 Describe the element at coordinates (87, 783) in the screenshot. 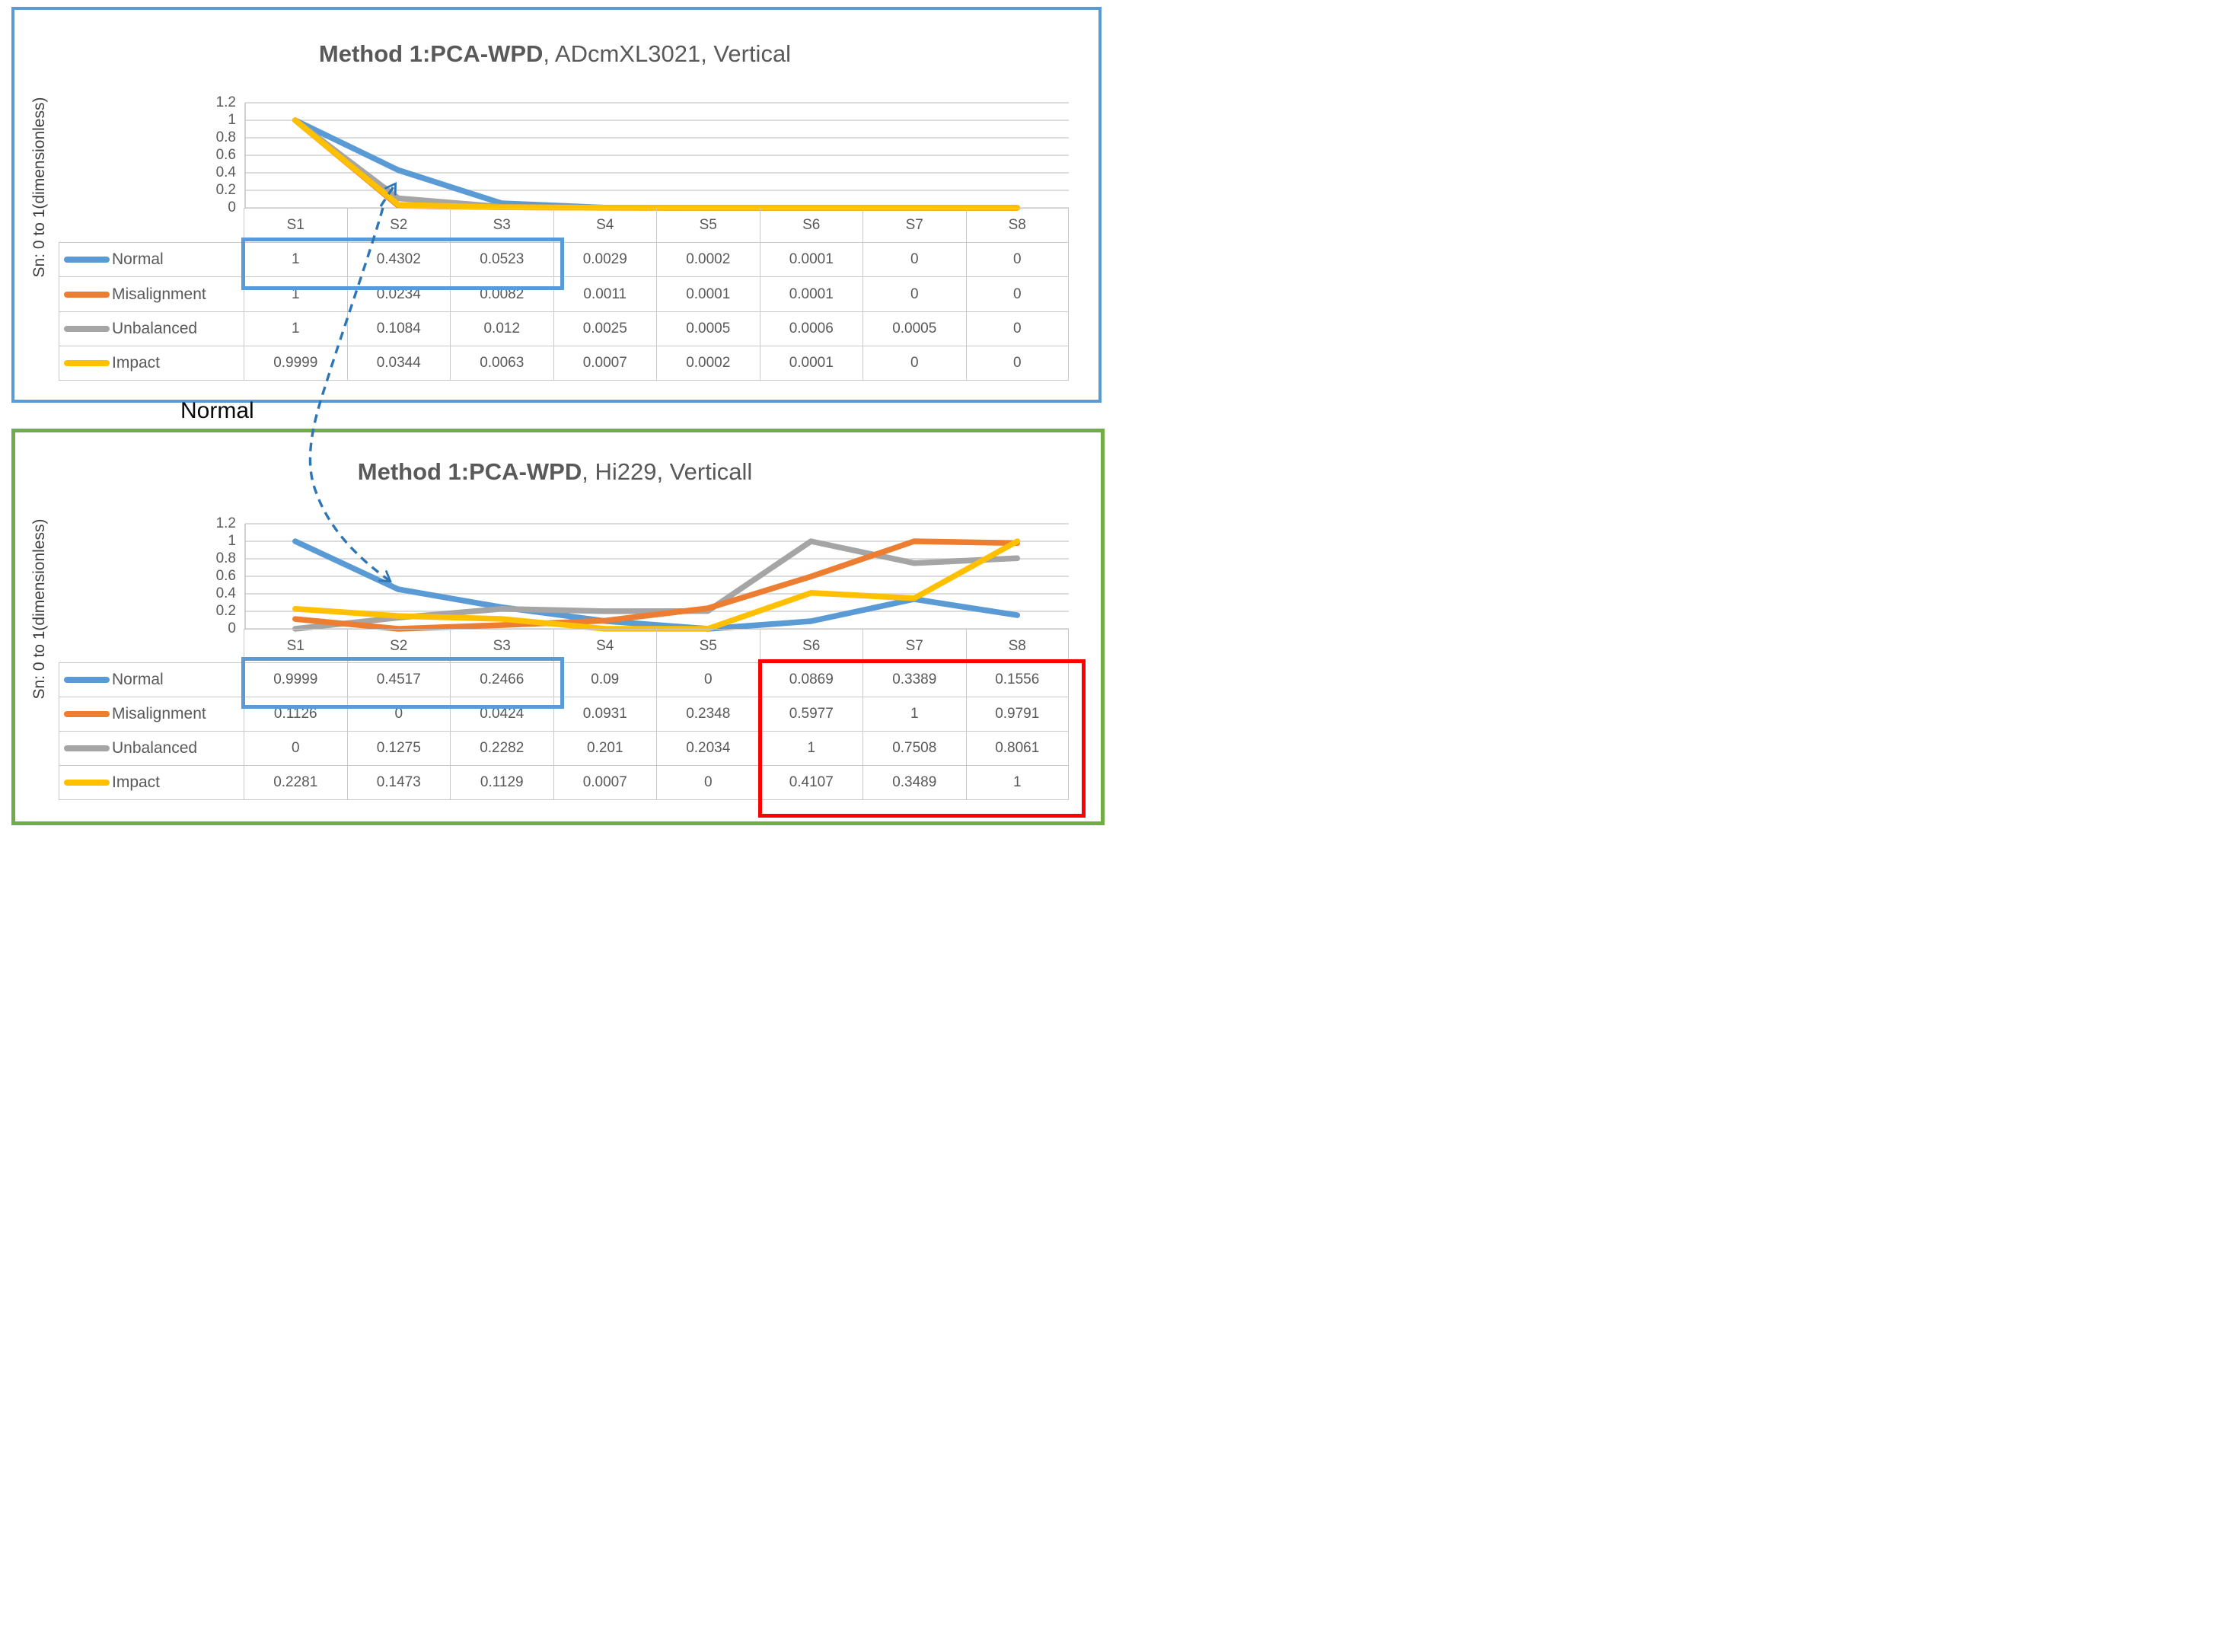

I see `legend-swatch-Impact` at that location.